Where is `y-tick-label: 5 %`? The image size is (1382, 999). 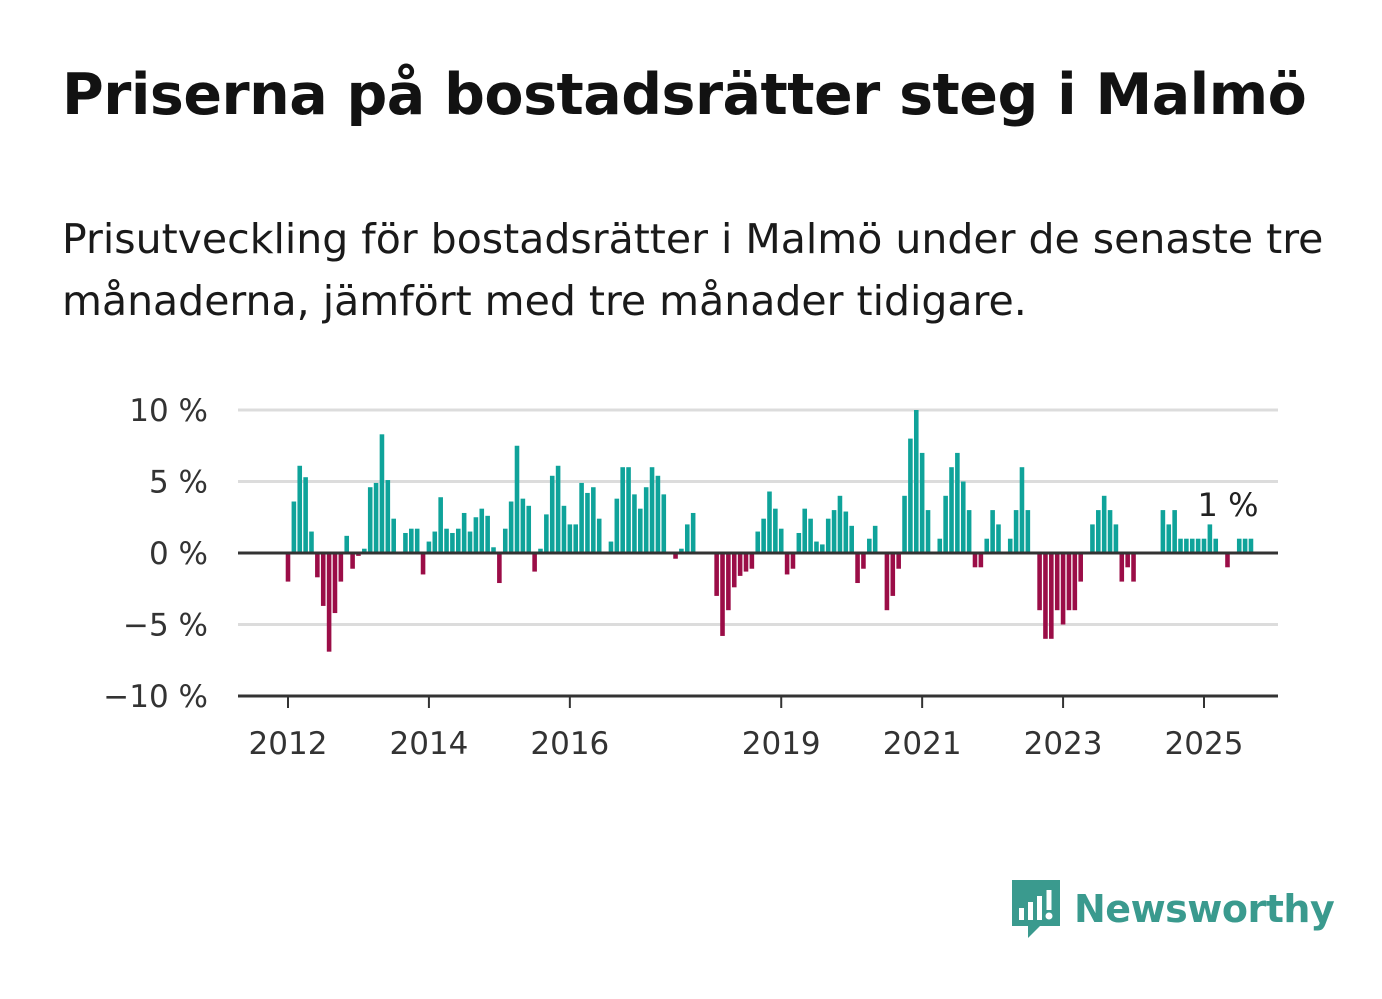
y-tick-label: 5 % is located at coordinates (178, 483).